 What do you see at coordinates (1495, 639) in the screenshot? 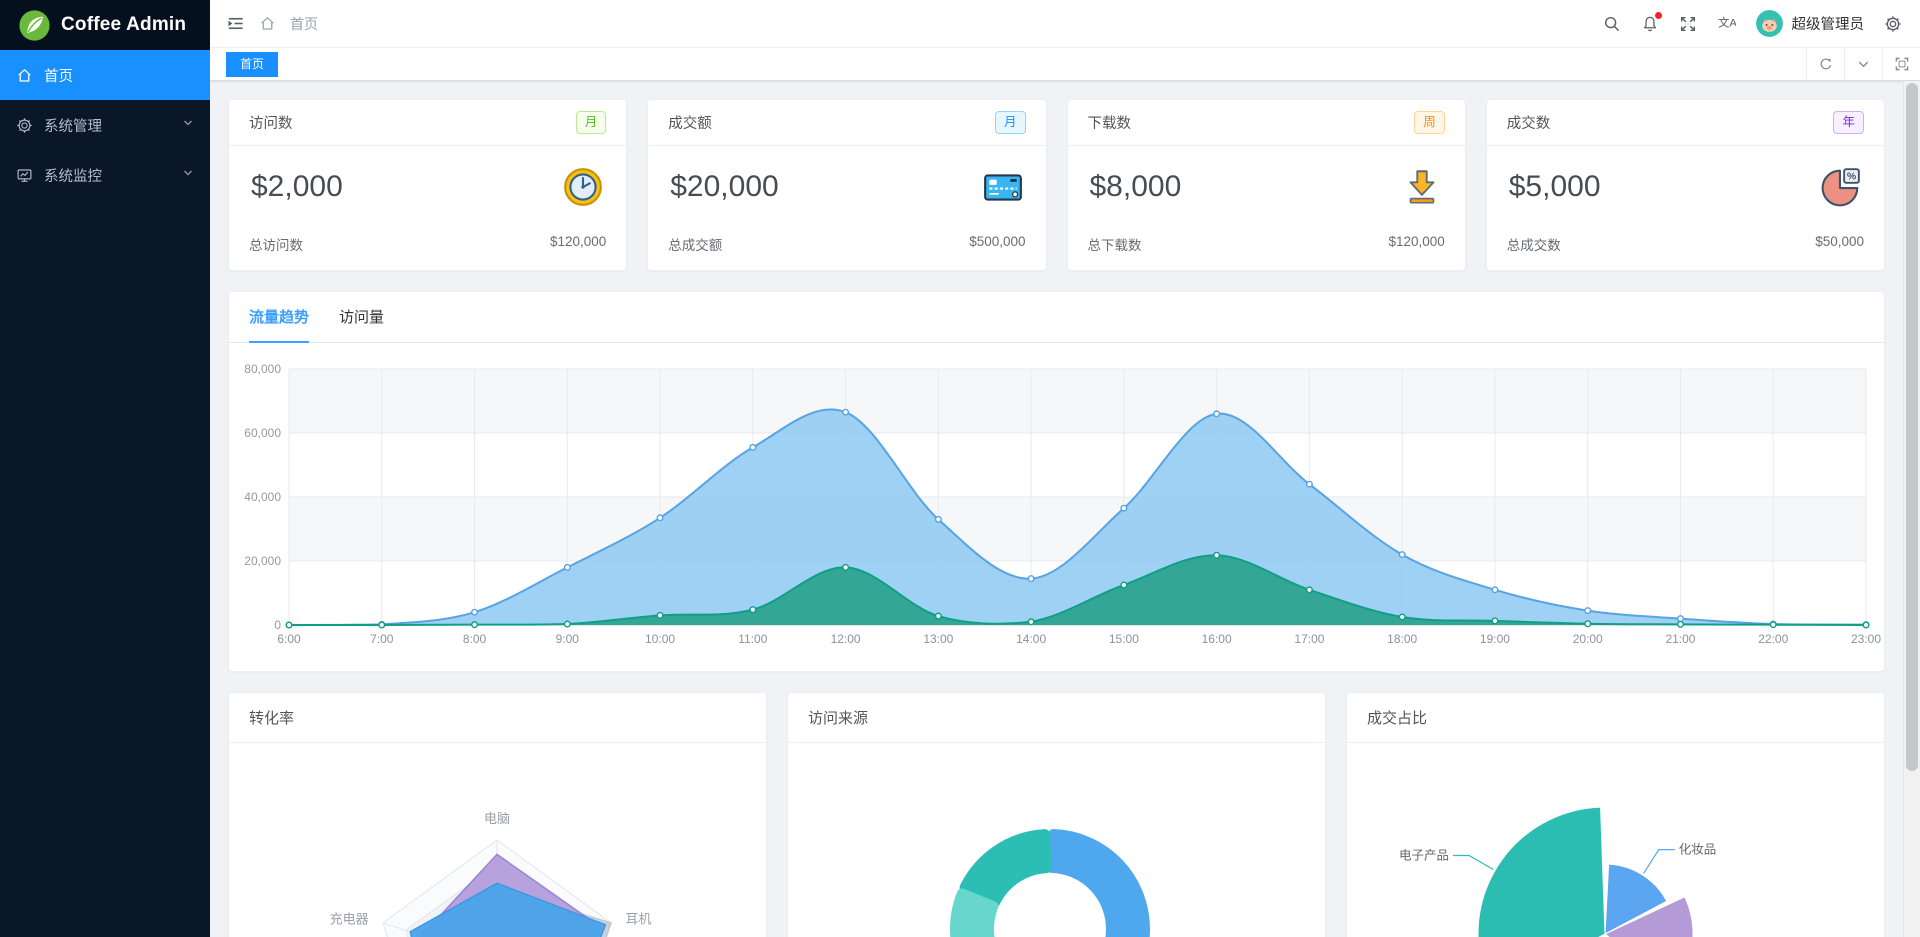
I see `svg-text: 19:00` at bounding box center [1495, 639].